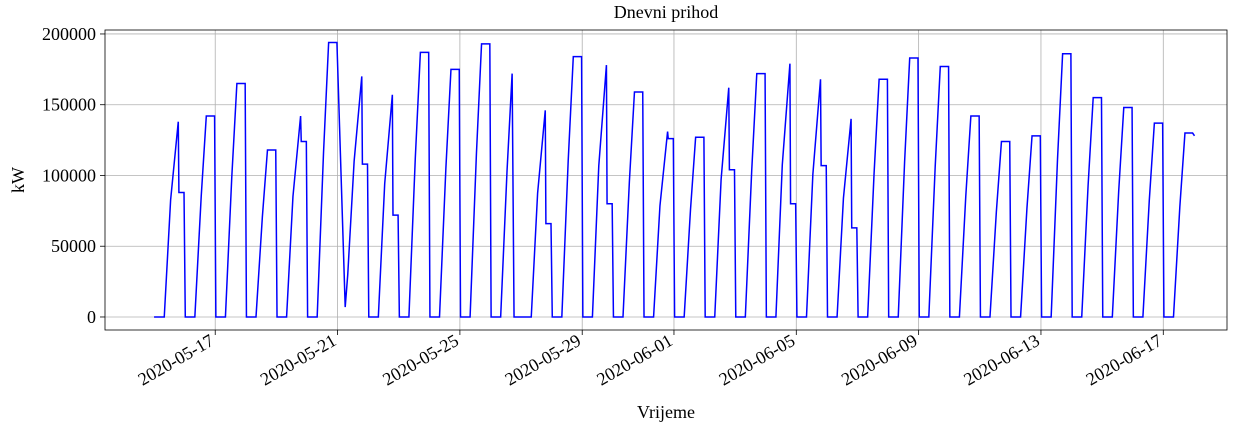  I want to click on y-tick-label: 50000, so click(73, 246).